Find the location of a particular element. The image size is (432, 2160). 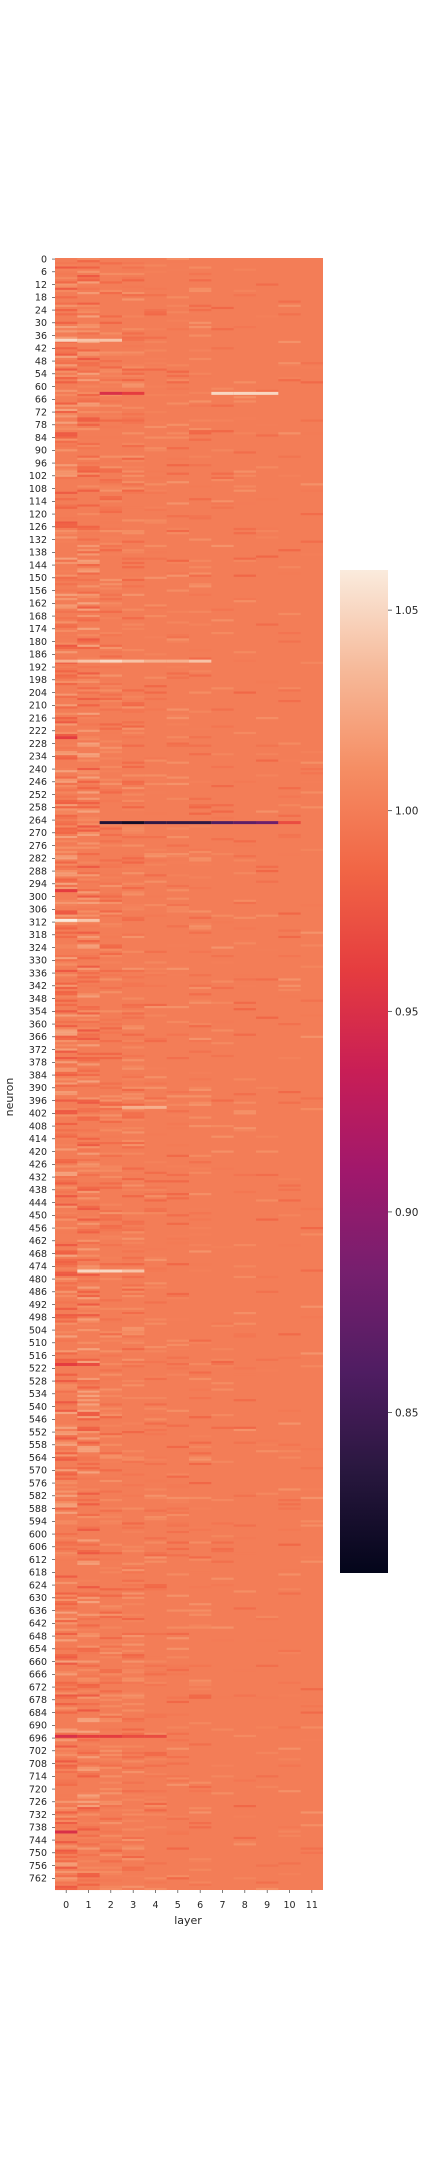

y-tick-label: 378 is located at coordinates (38, 1063).